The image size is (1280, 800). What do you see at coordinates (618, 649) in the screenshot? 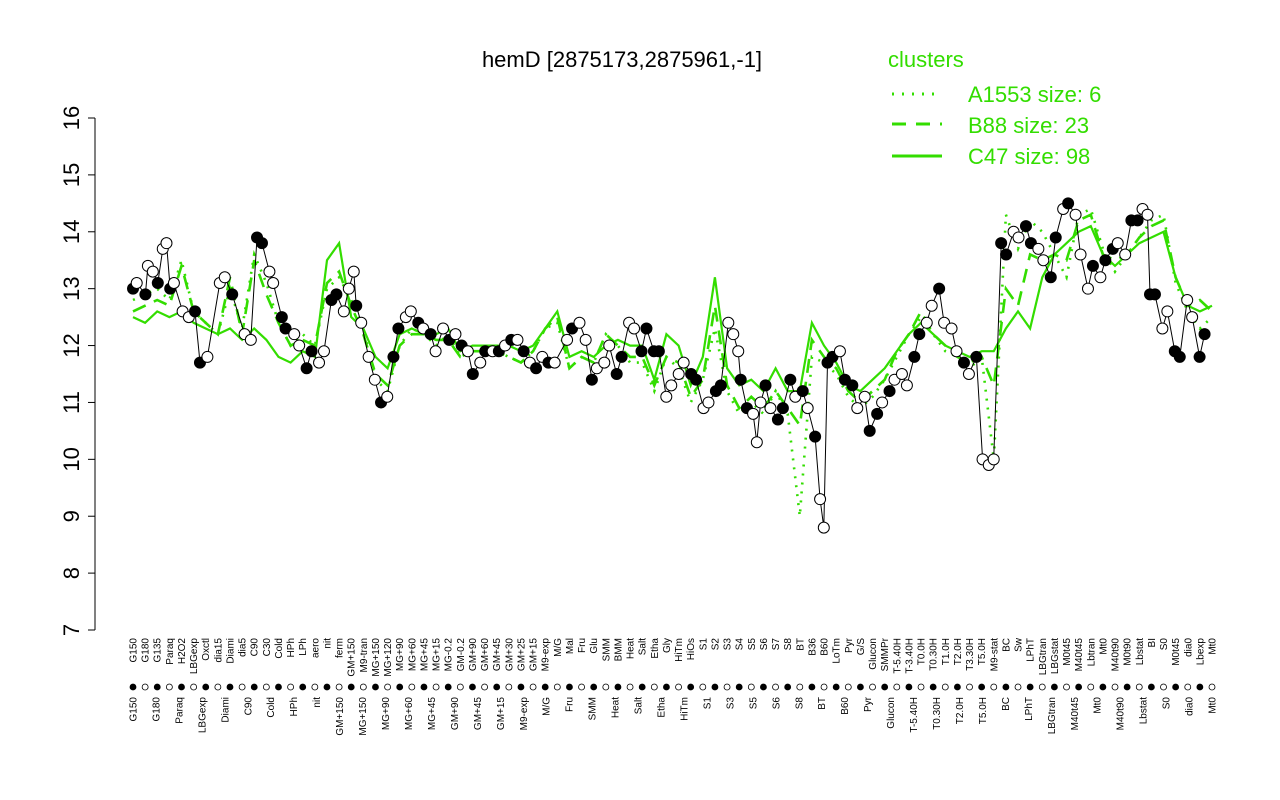
I see `x-tick-label: BMM` at bounding box center [618, 649].